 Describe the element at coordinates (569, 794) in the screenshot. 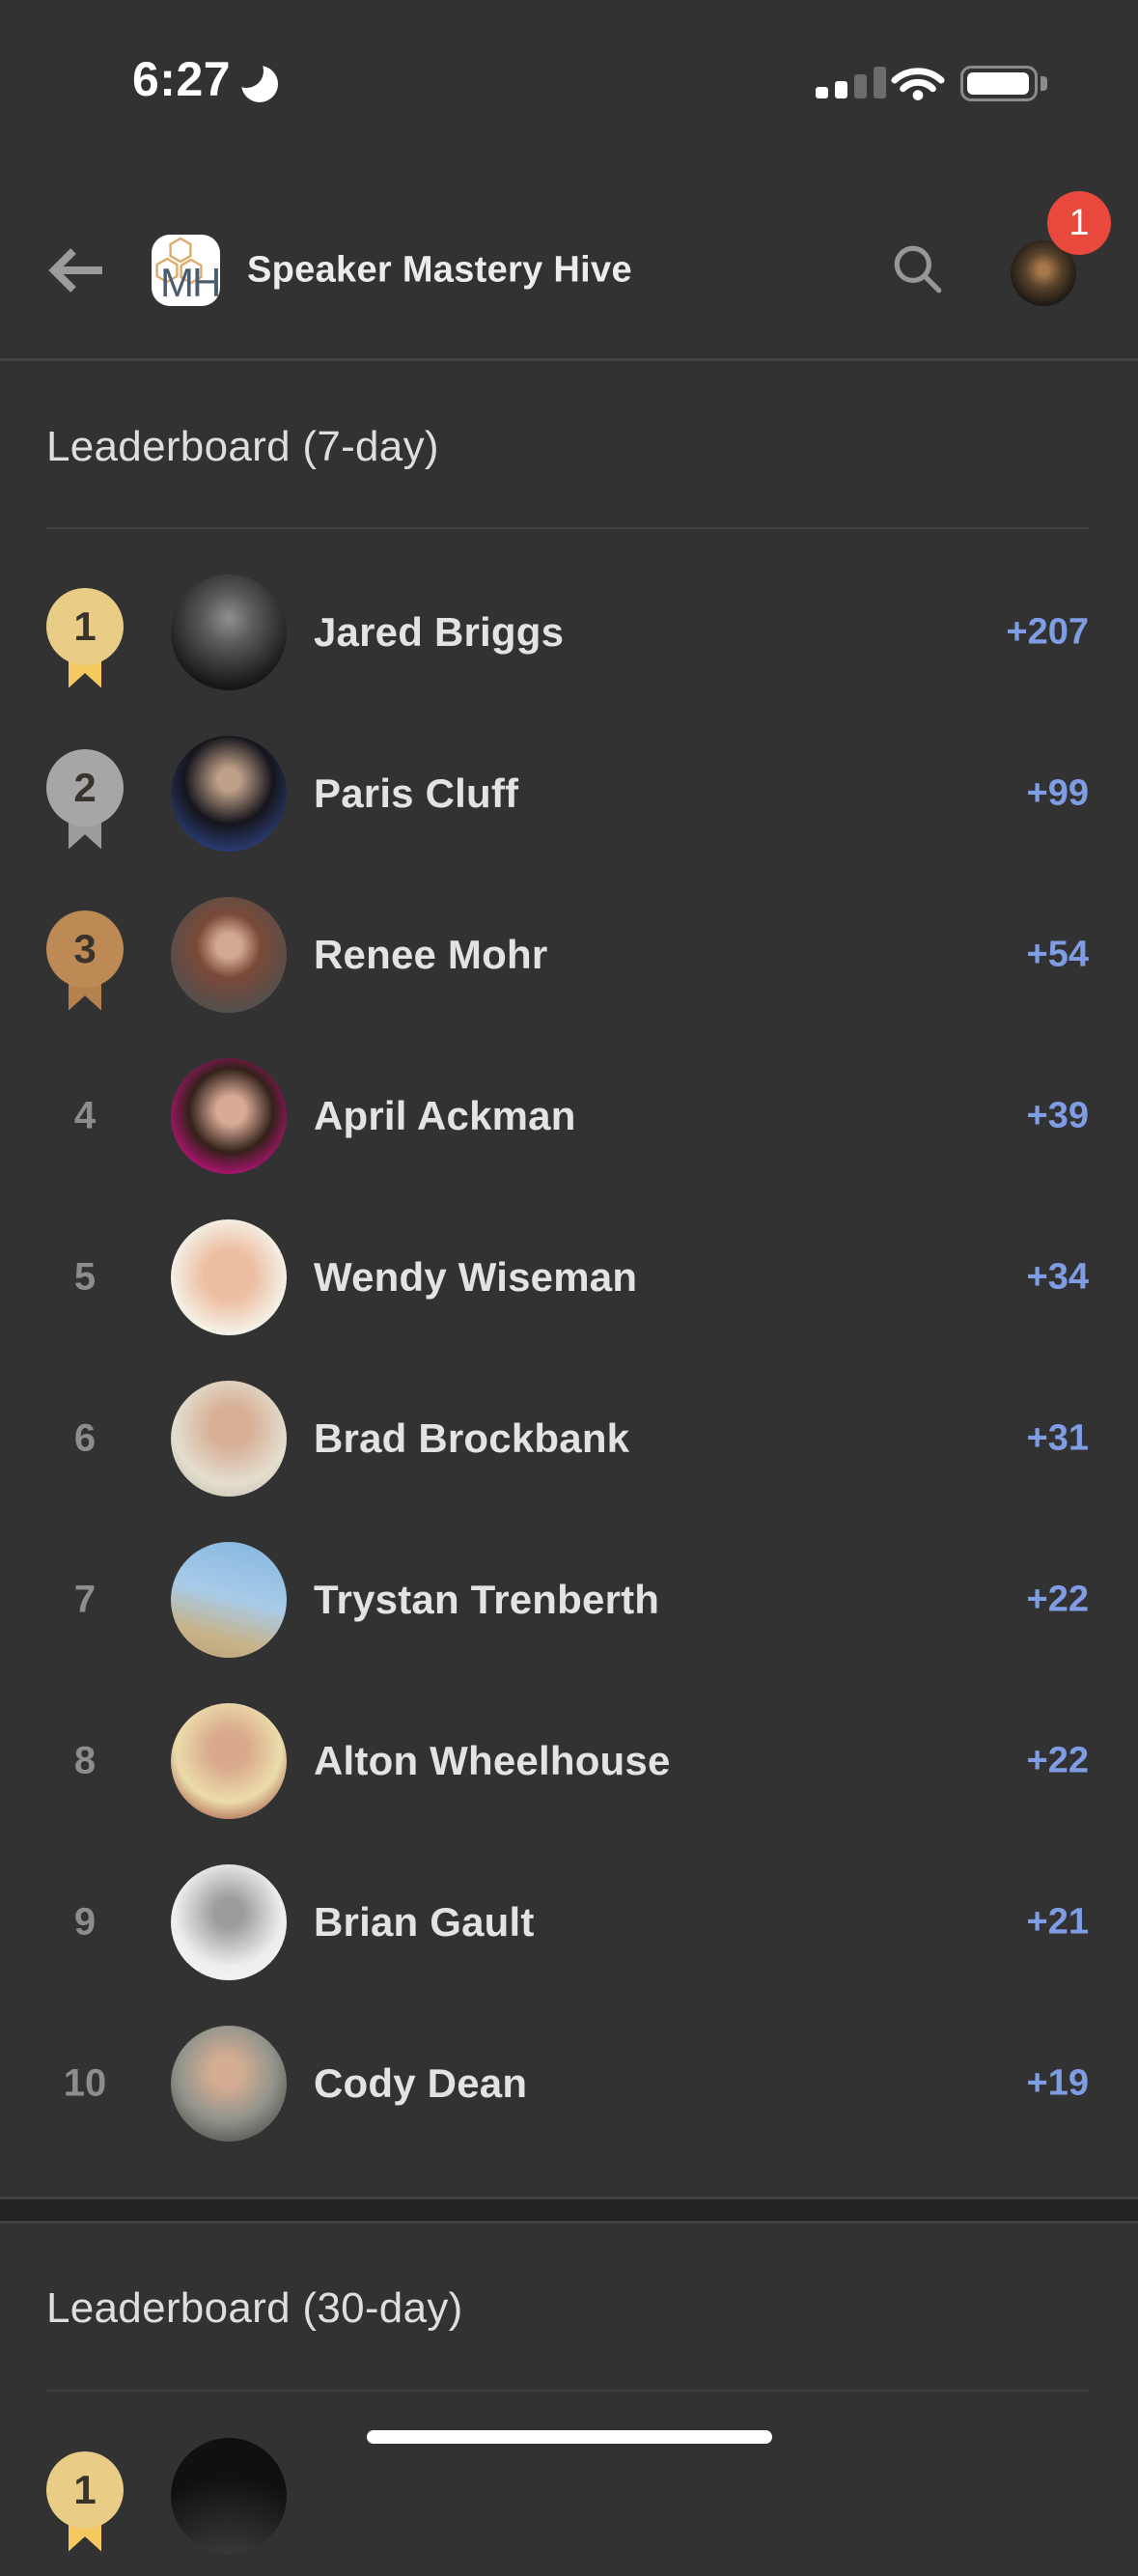

I see `leaderboard-row: 2 Paris Cluff +99` at that location.